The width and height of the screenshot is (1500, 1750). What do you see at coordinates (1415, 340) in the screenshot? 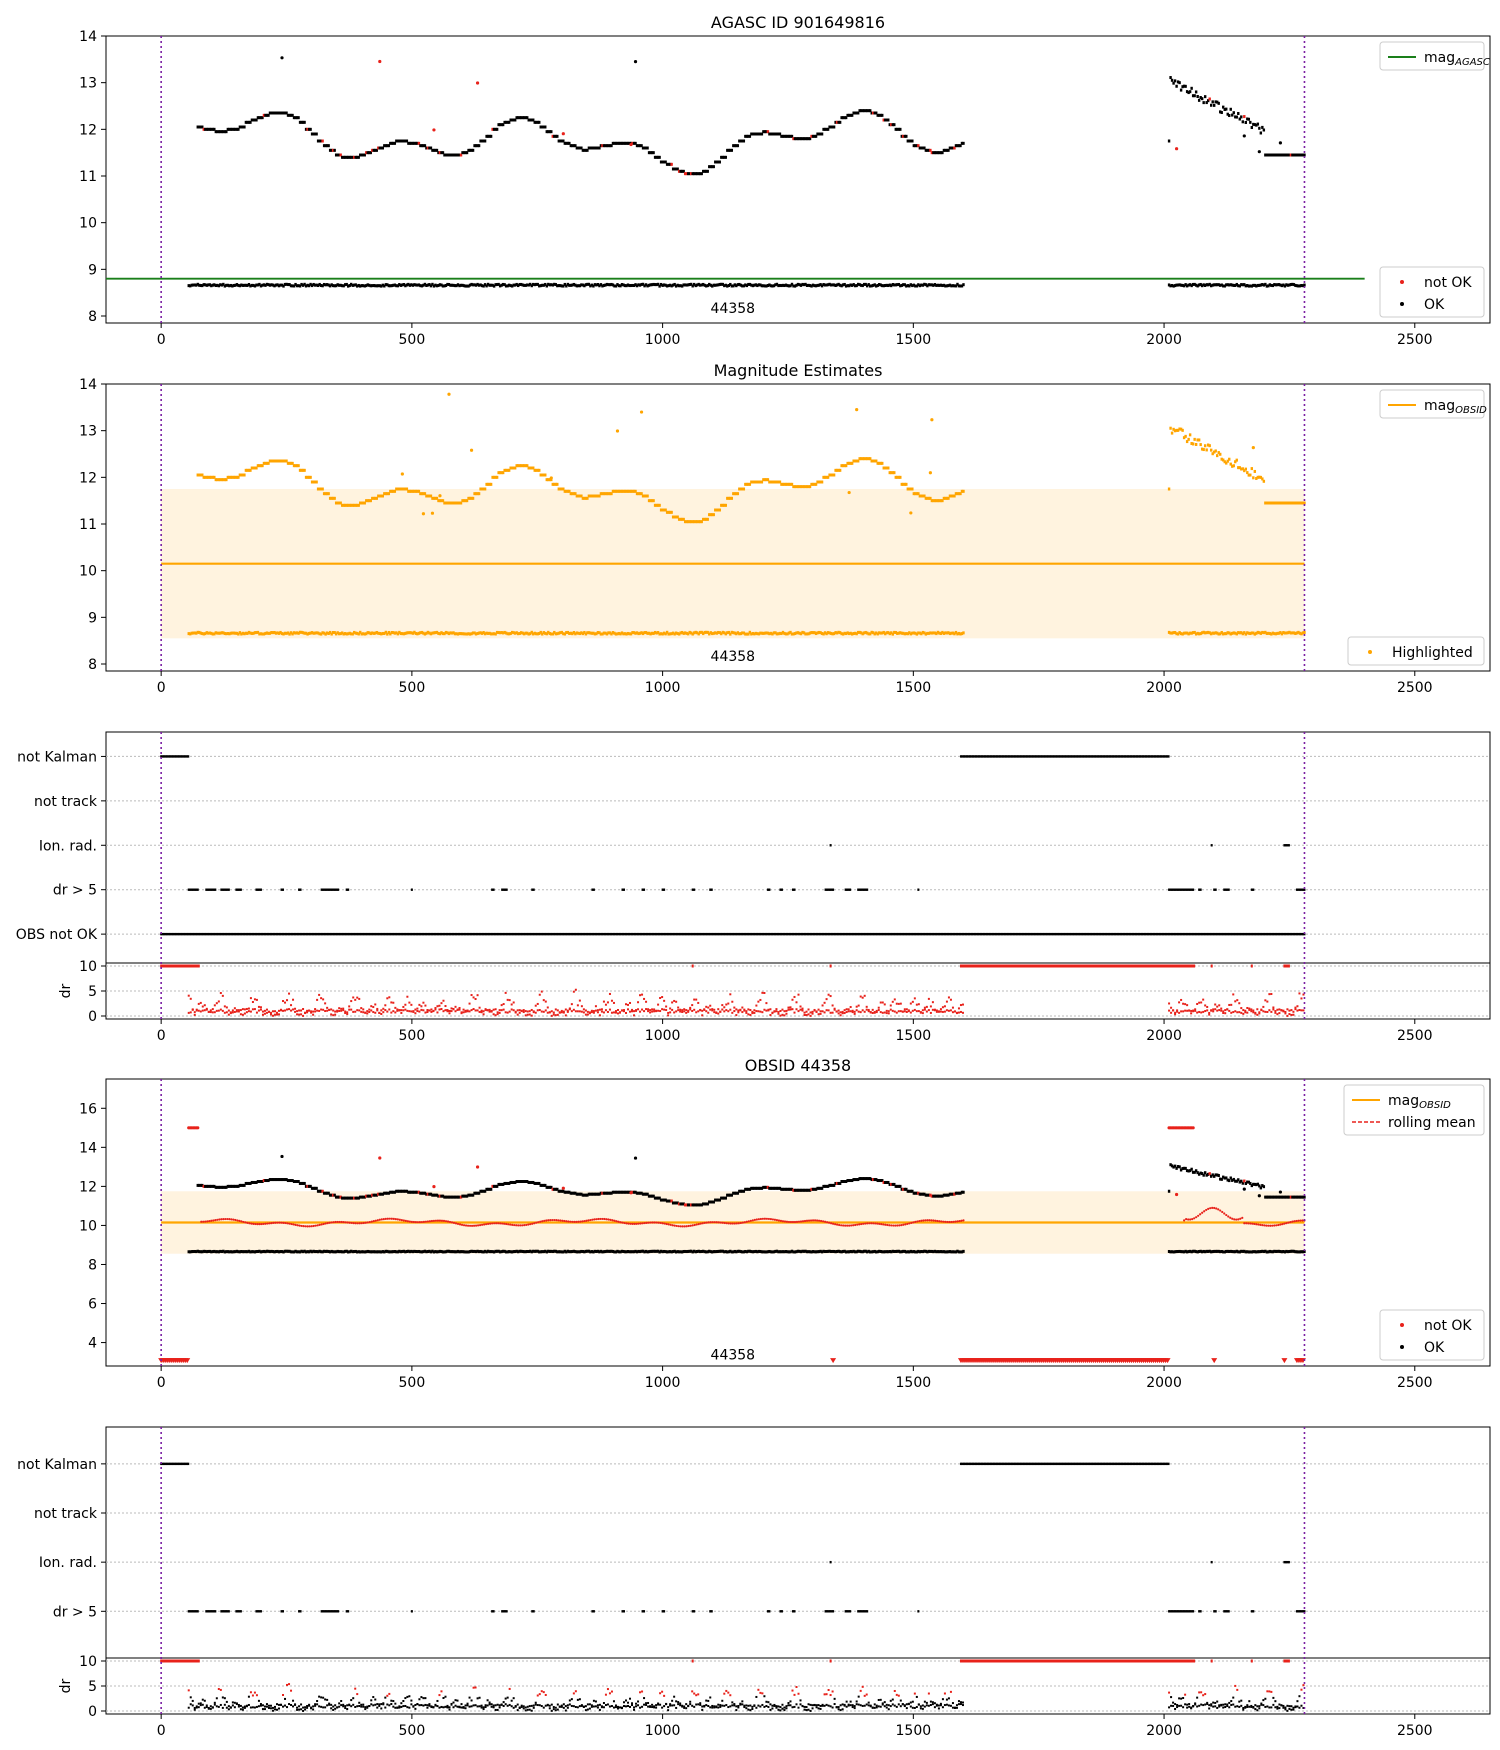
I see `x-tick-label: 2500` at bounding box center [1415, 340].